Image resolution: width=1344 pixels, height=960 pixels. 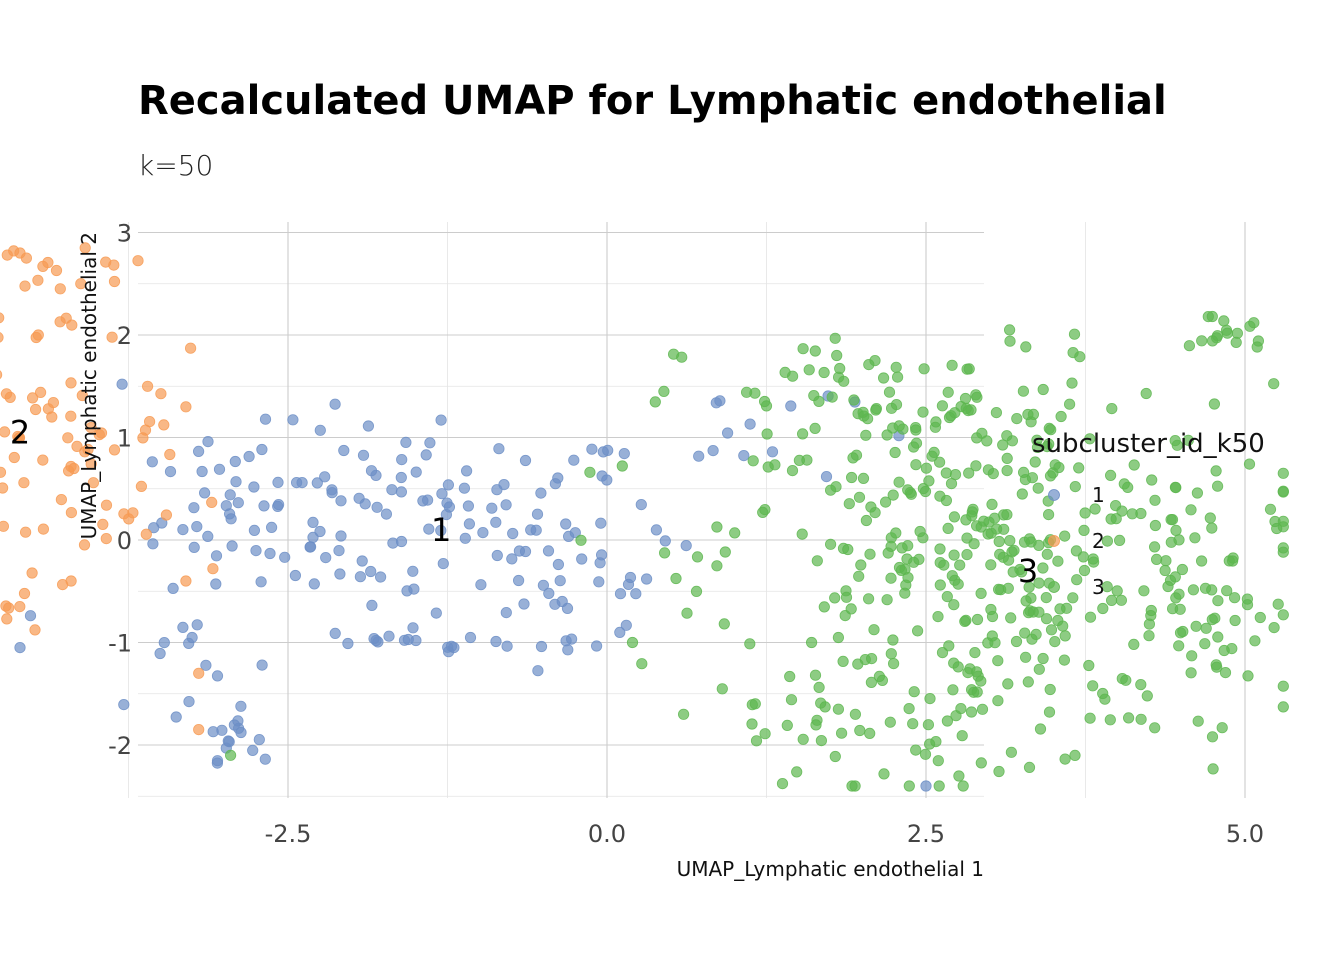 I want to click on legend-title: subcluster_id_k50, so click(x=1148, y=444).